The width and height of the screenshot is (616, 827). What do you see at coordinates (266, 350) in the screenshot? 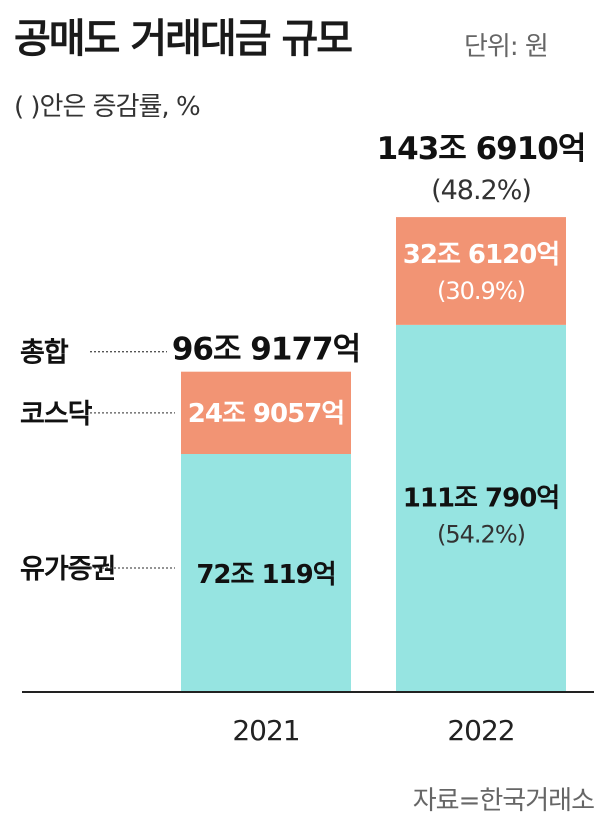
I see `total-label-2021: 96조 9177억` at bounding box center [266, 350].